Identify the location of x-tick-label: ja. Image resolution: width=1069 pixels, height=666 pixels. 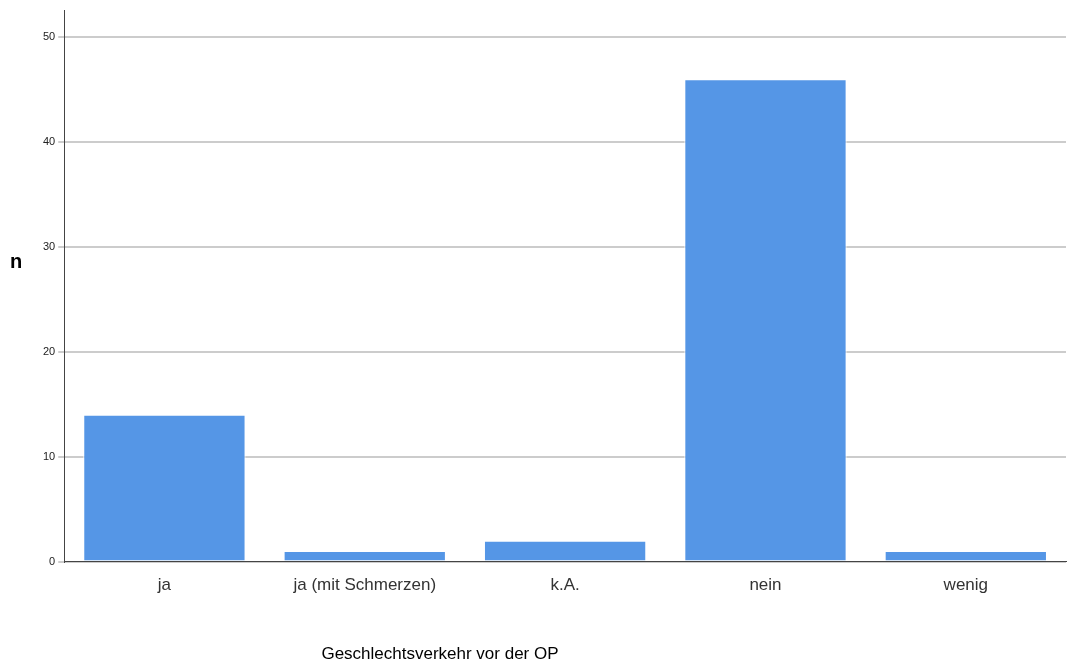
(164, 585).